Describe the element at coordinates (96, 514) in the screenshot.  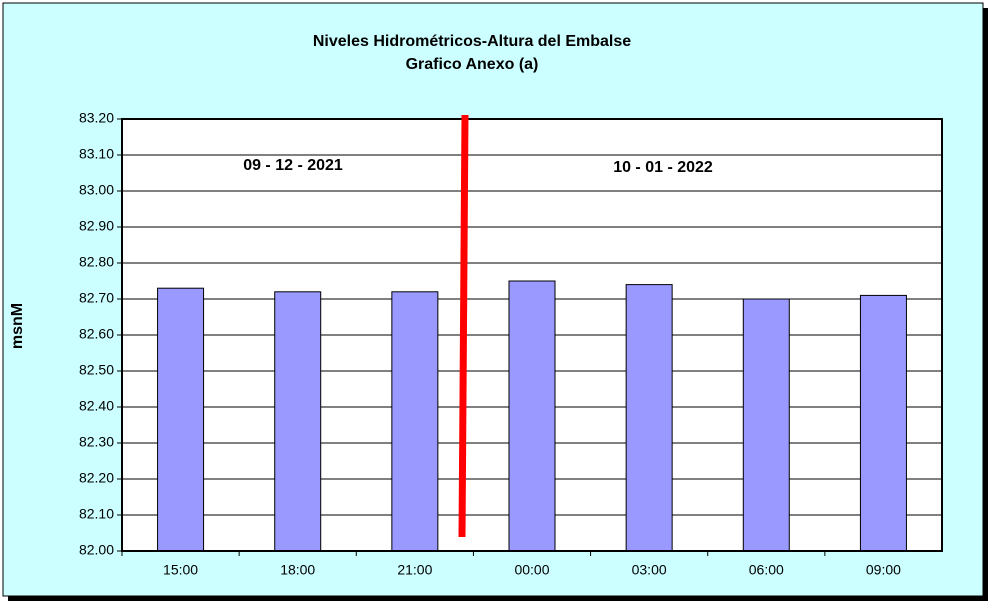
I see `y-tick-label: 82.10` at that location.